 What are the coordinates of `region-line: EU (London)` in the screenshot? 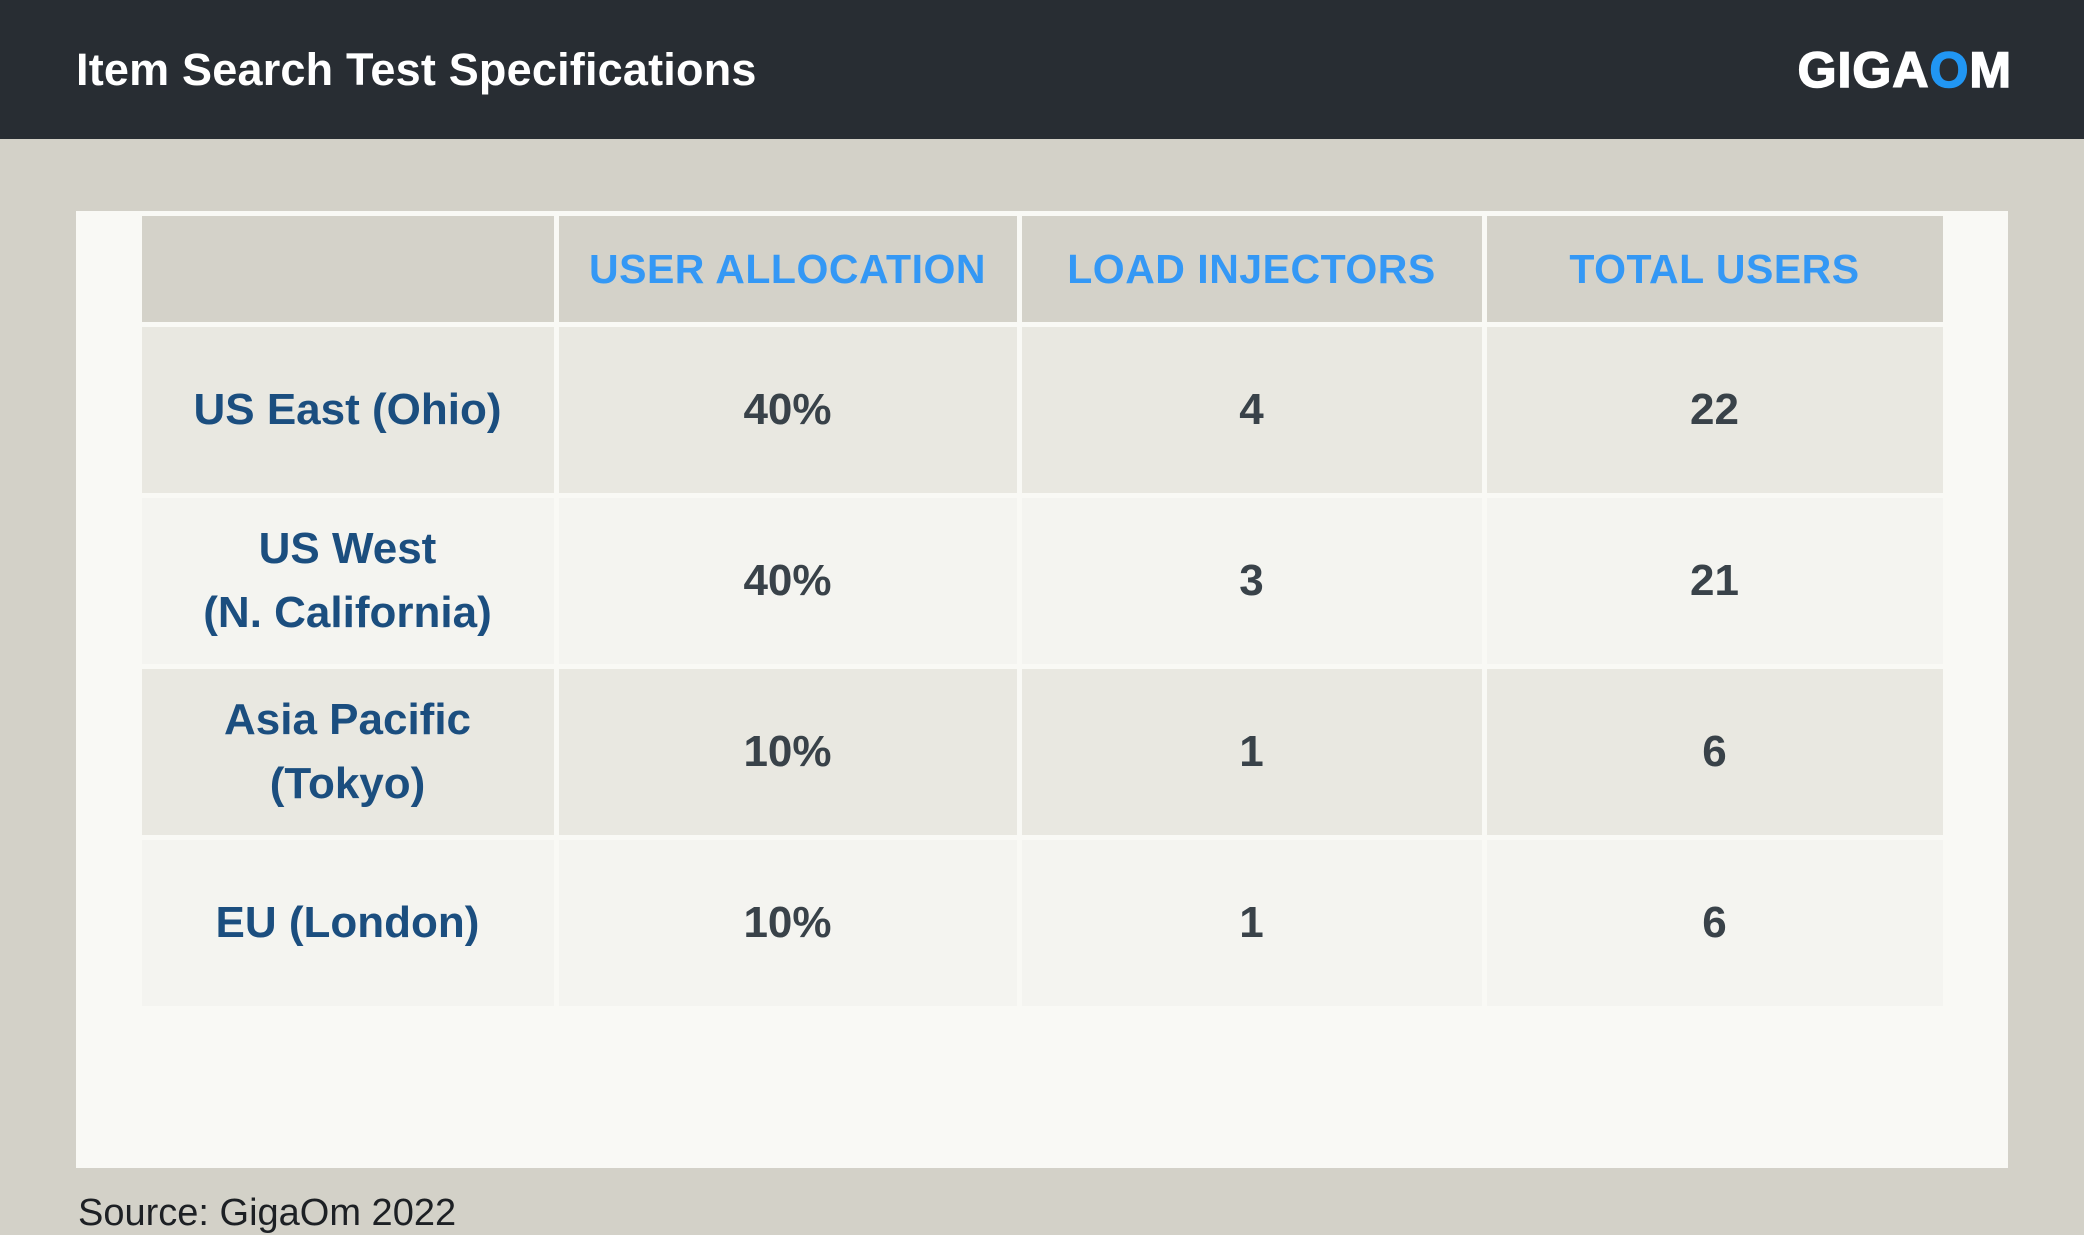 It's located at (347, 922).